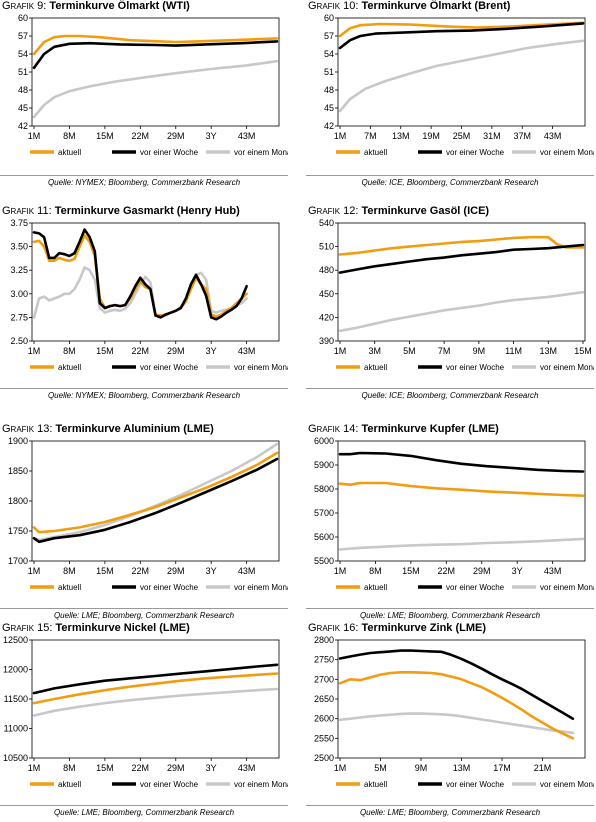 The image size is (596, 822). What do you see at coordinates (462, 136) in the screenshot?
I see `x-tick-label: 25M` at bounding box center [462, 136].